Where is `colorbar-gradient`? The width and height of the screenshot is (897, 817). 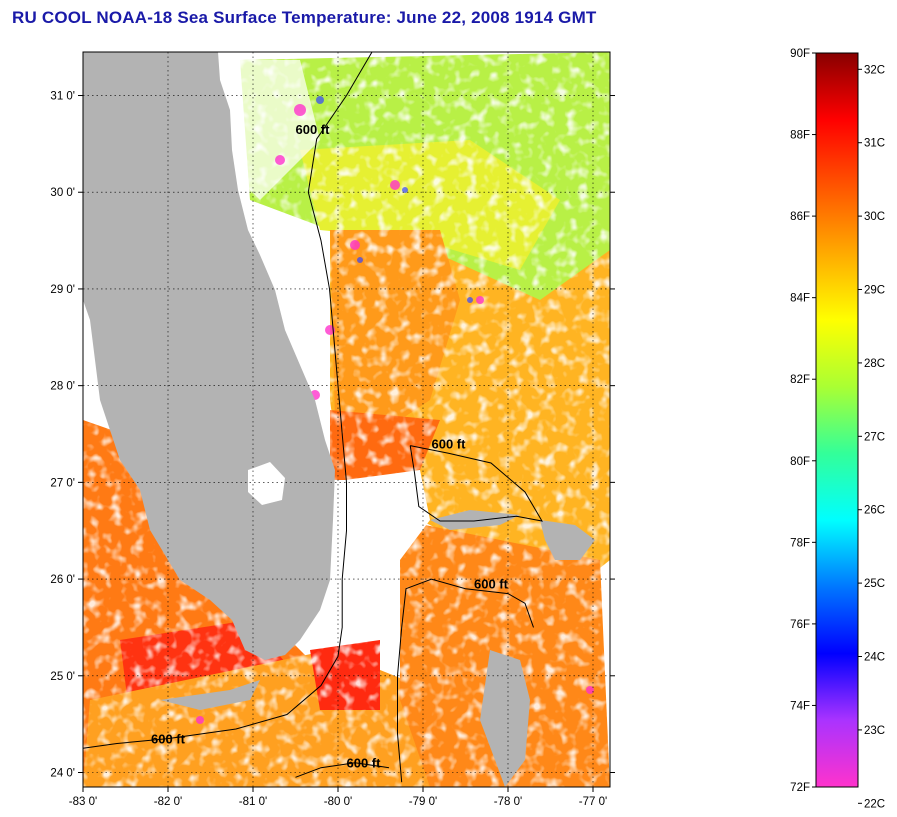
colorbar-gradient is located at coordinates (837, 420).